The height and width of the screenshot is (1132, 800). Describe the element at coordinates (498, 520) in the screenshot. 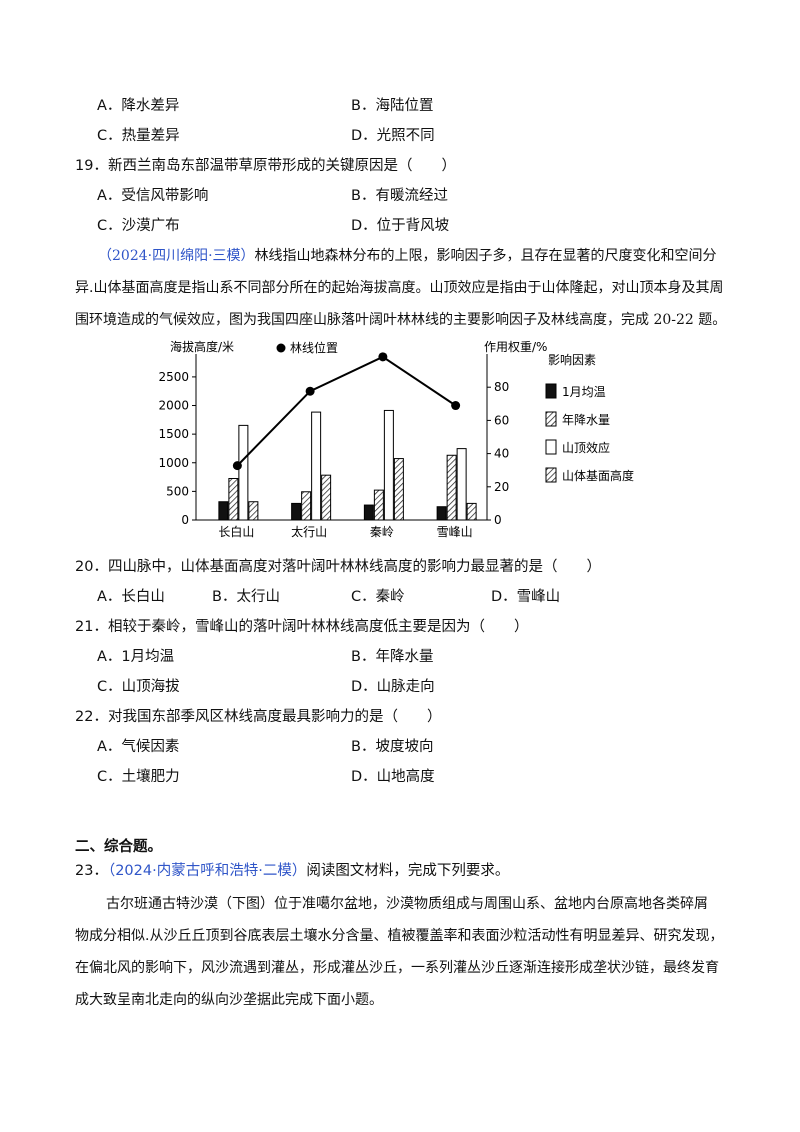

I see `right-tick-label: 0` at that location.